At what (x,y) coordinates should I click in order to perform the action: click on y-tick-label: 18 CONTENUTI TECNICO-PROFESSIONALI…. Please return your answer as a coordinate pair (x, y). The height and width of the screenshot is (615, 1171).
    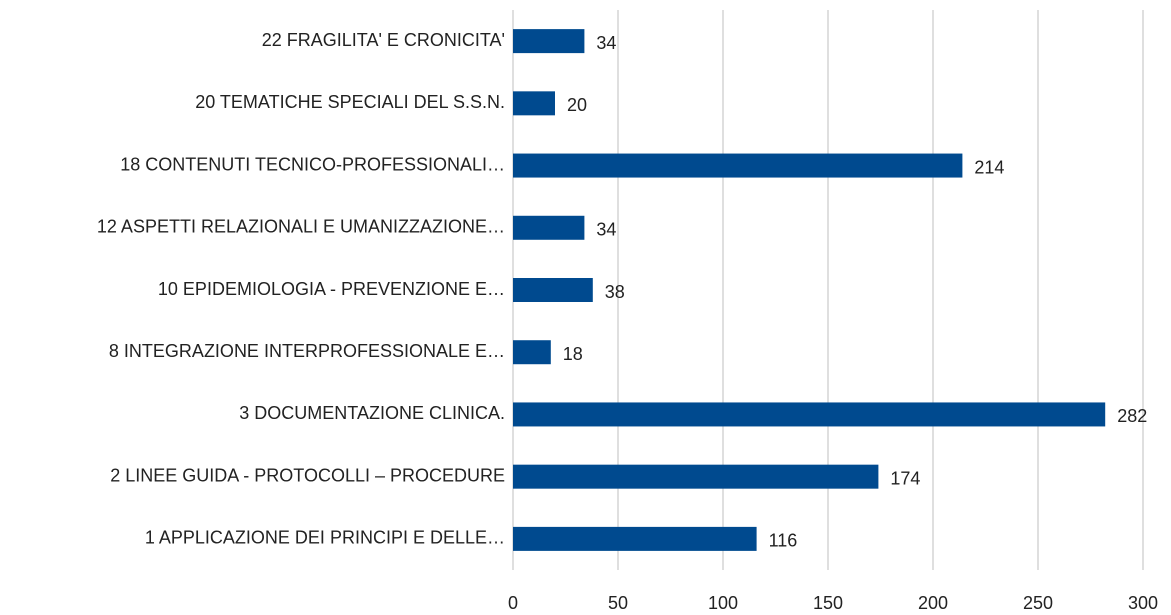
    Looking at the image, I should click on (312, 164).